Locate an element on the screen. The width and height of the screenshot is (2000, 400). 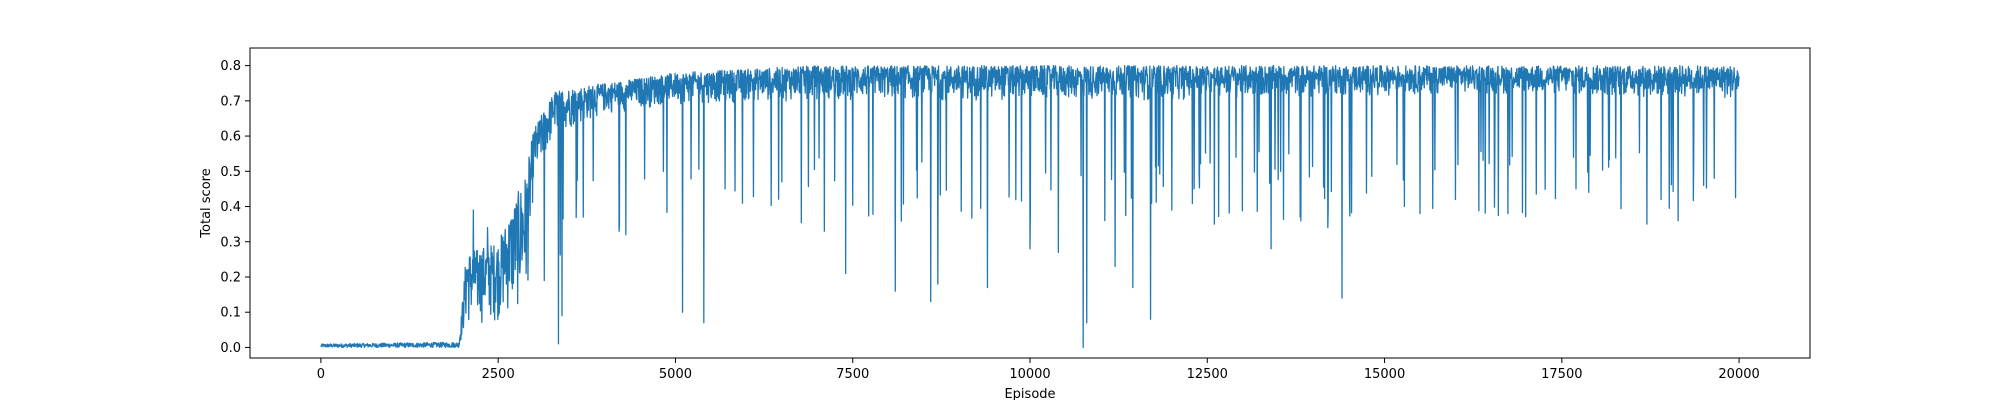
x-axis-label: Episode is located at coordinates (1029, 393).